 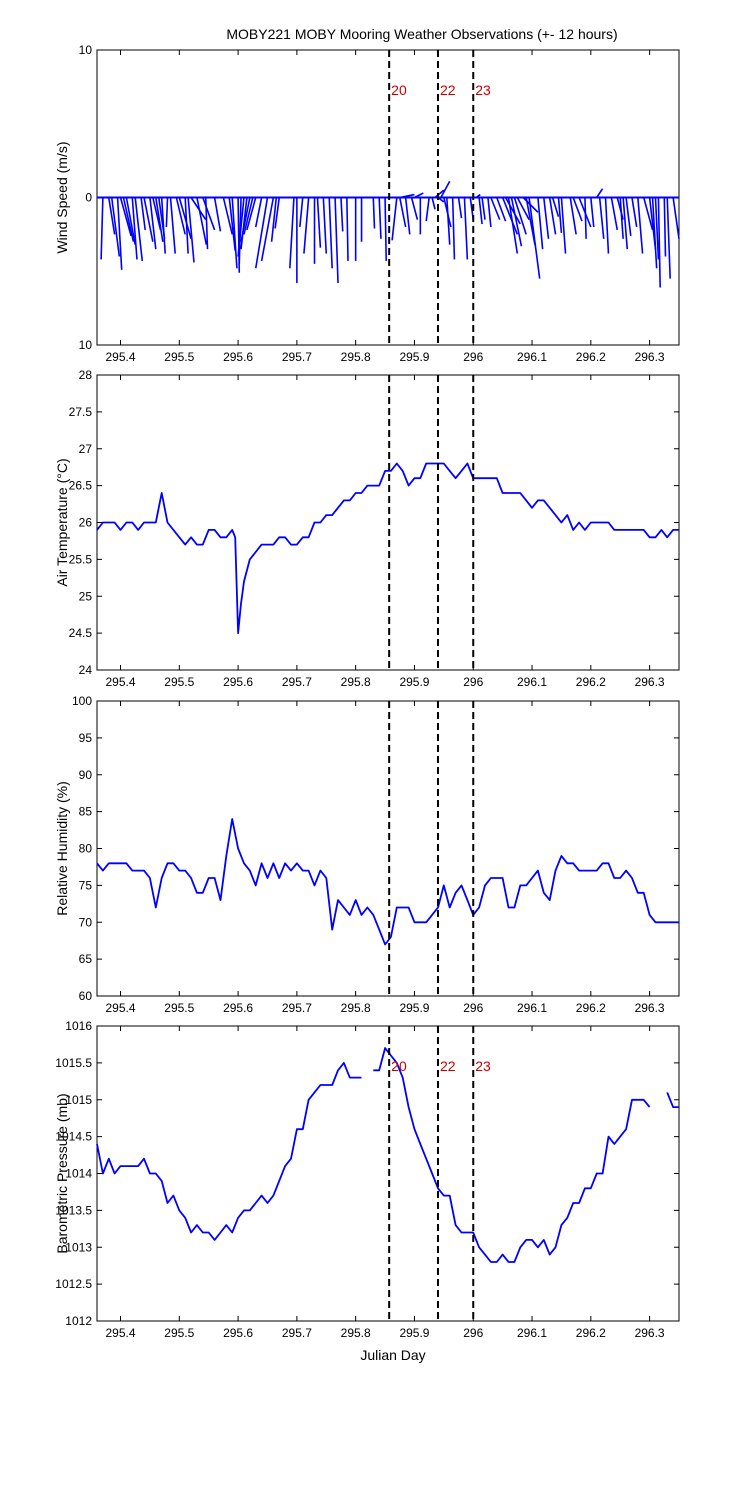 I want to click on y-tick-label: 25.5, so click(x=81, y=559).